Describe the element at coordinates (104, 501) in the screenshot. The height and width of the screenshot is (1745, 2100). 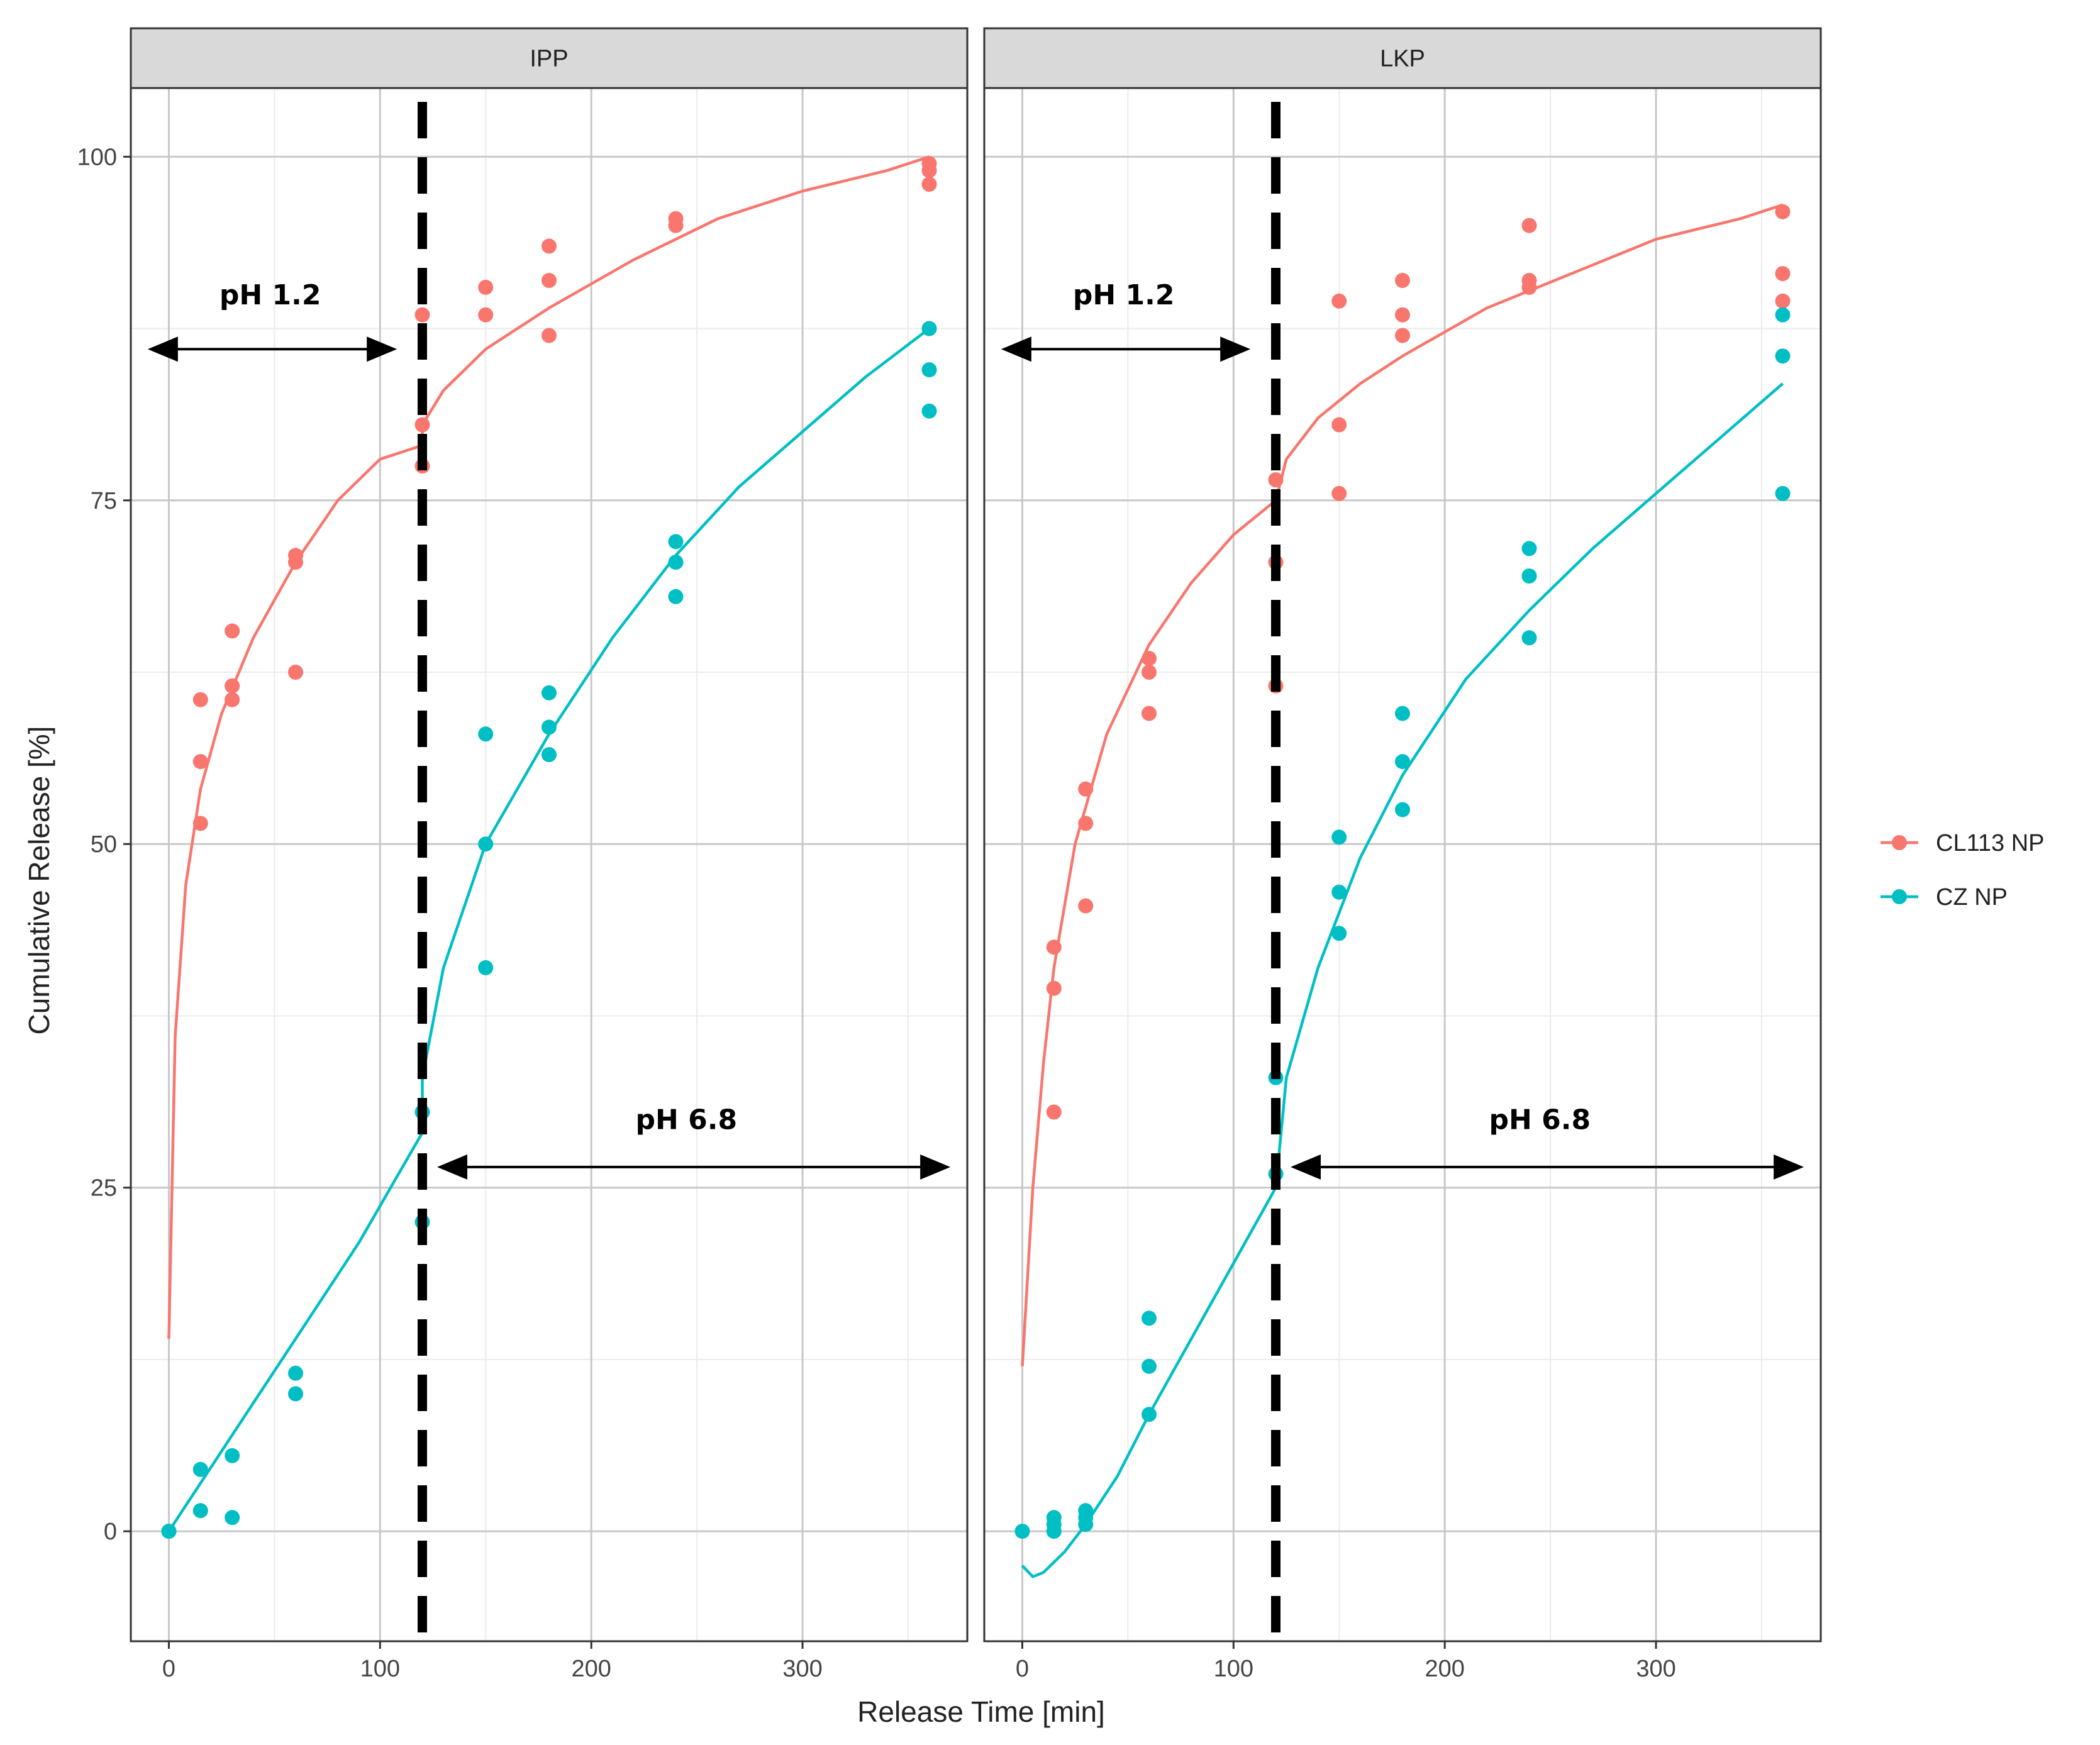
I see `y-tick-label: 75` at that location.